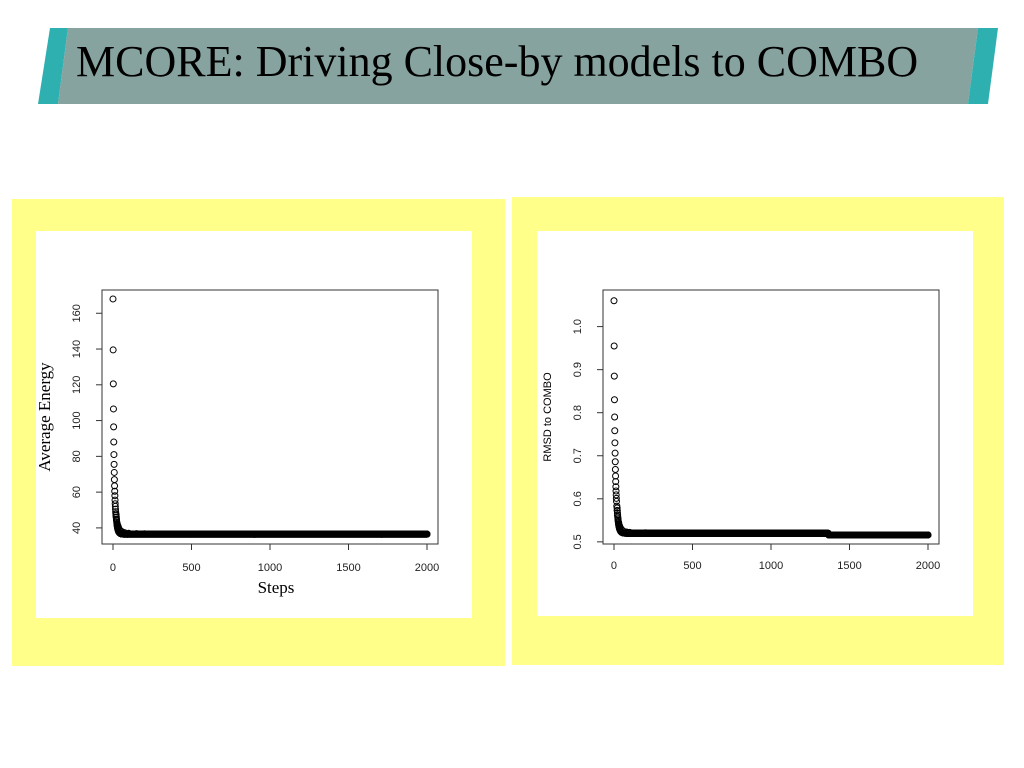 The image size is (1024, 768). What do you see at coordinates (45, 417) in the screenshot?
I see `y-axis-label: Average Energy` at bounding box center [45, 417].